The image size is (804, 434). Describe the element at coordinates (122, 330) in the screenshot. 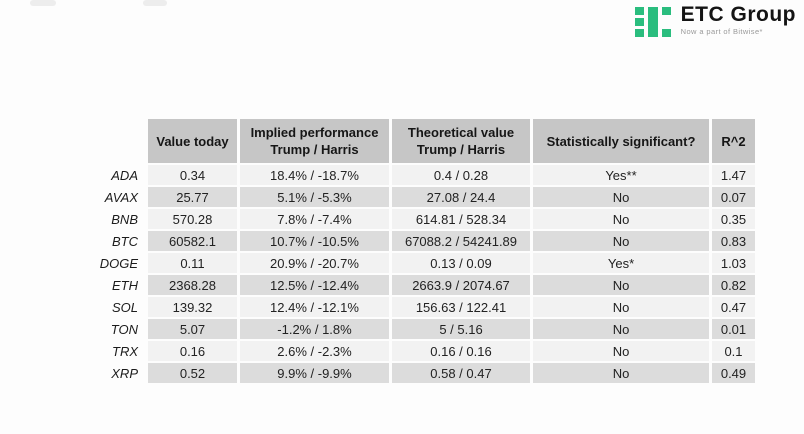

I see `asset-label: TON` at that location.